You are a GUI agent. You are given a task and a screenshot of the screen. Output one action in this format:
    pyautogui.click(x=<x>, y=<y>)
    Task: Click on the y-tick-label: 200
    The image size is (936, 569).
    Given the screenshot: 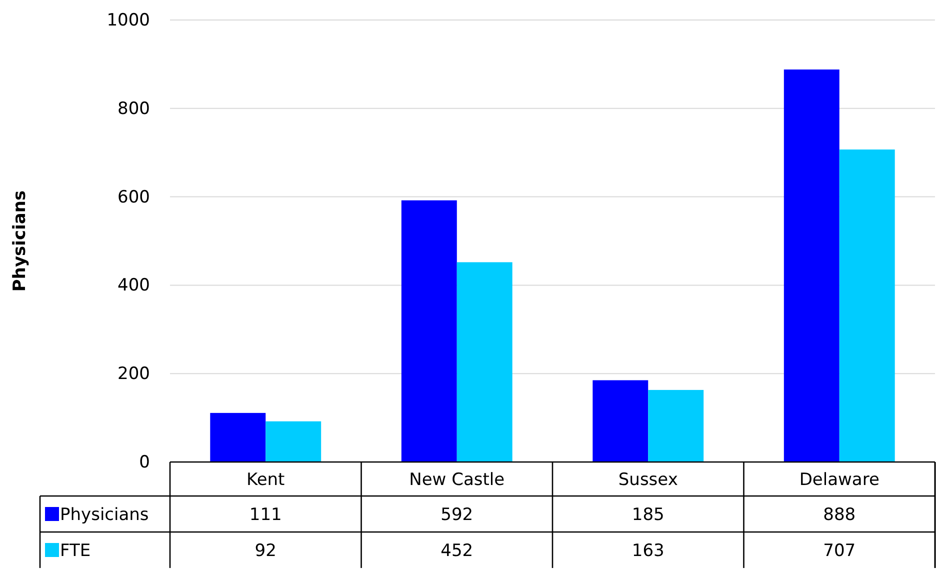 What is the action you would take?
    pyautogui.click(x=134, y=374)
    